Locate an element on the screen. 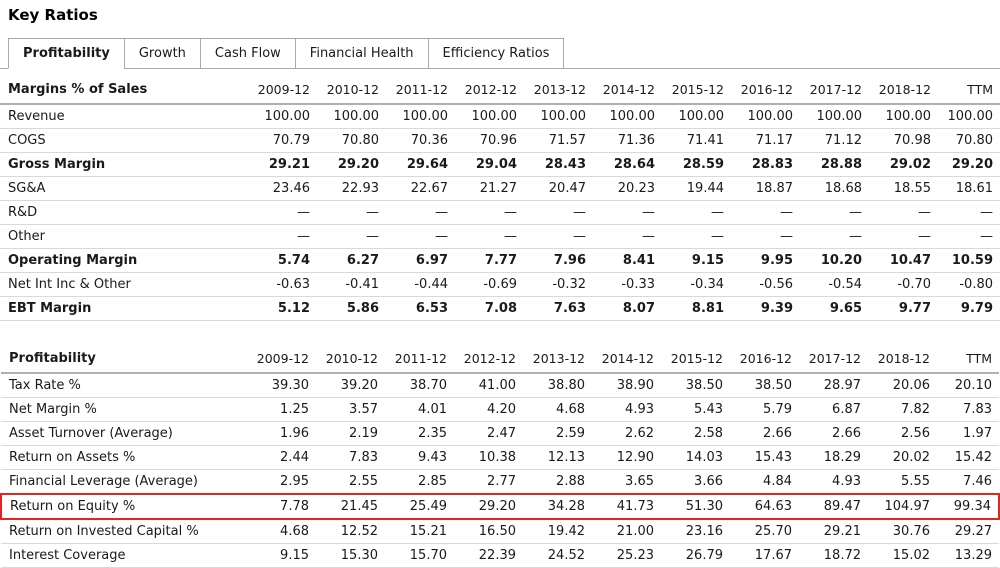 The height and width of the screenshot is (568, 1000). cell-value: 20.06 is located at coordinates (895, 385).